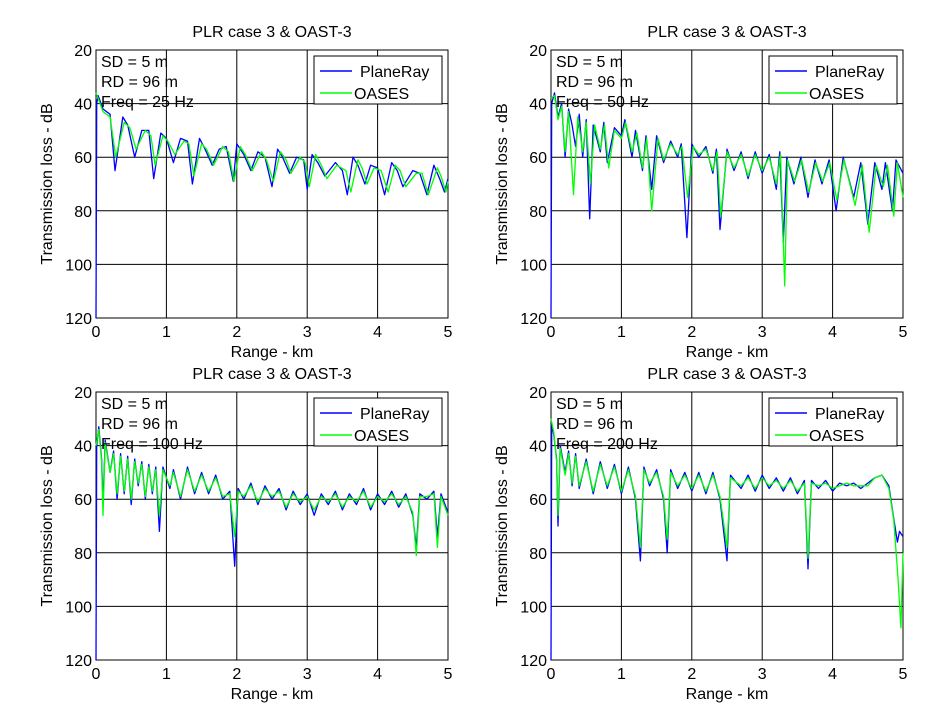  I want to click on annotation-text: Freq = 100 Hz, so click(152, 444).